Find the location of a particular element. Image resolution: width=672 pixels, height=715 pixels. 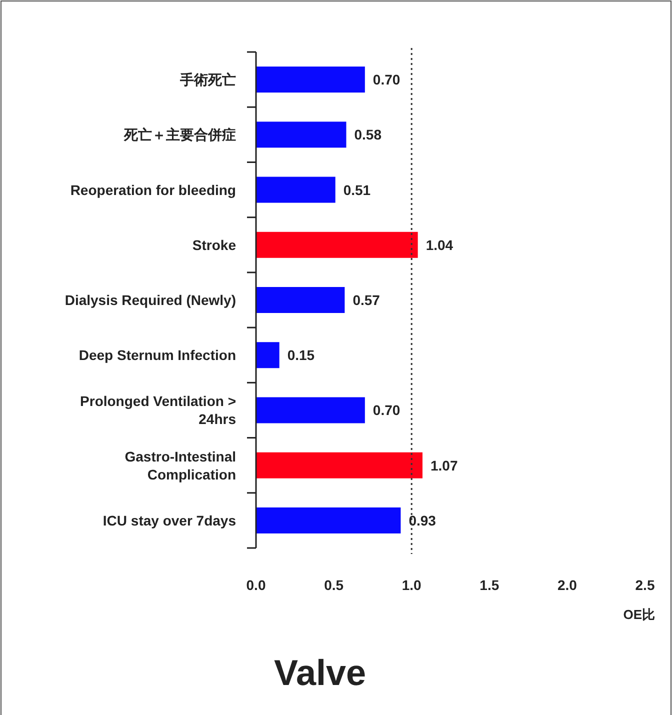

y-tick-label: Dialysis Required (Newly) is located at coordinates (150, 300).